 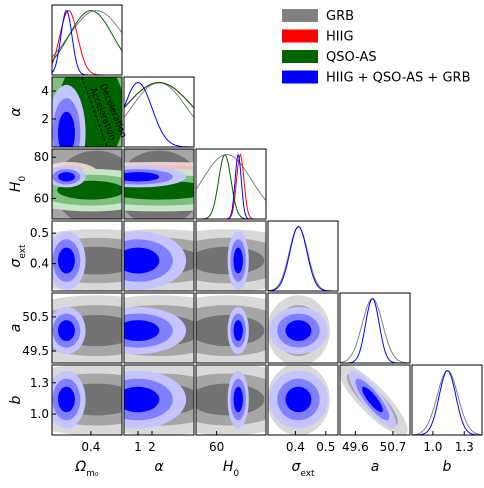 I want to click on divider, so click(x=94, y=112).